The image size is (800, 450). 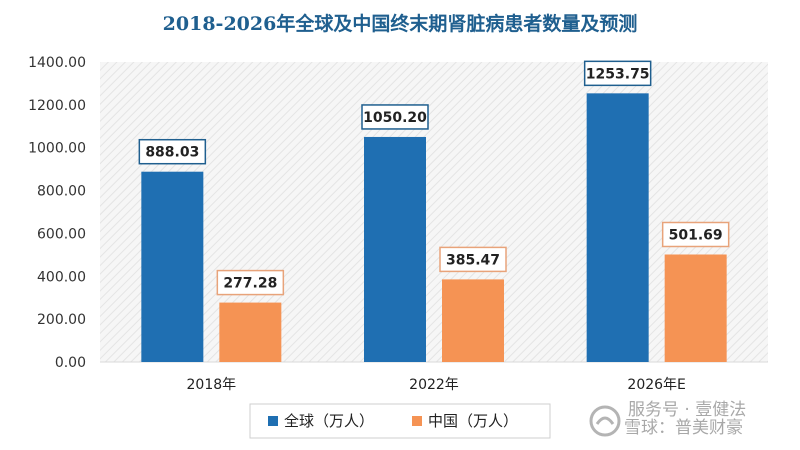 I want to click on x-tick-label: 2018年, so click(x=212, y=385).